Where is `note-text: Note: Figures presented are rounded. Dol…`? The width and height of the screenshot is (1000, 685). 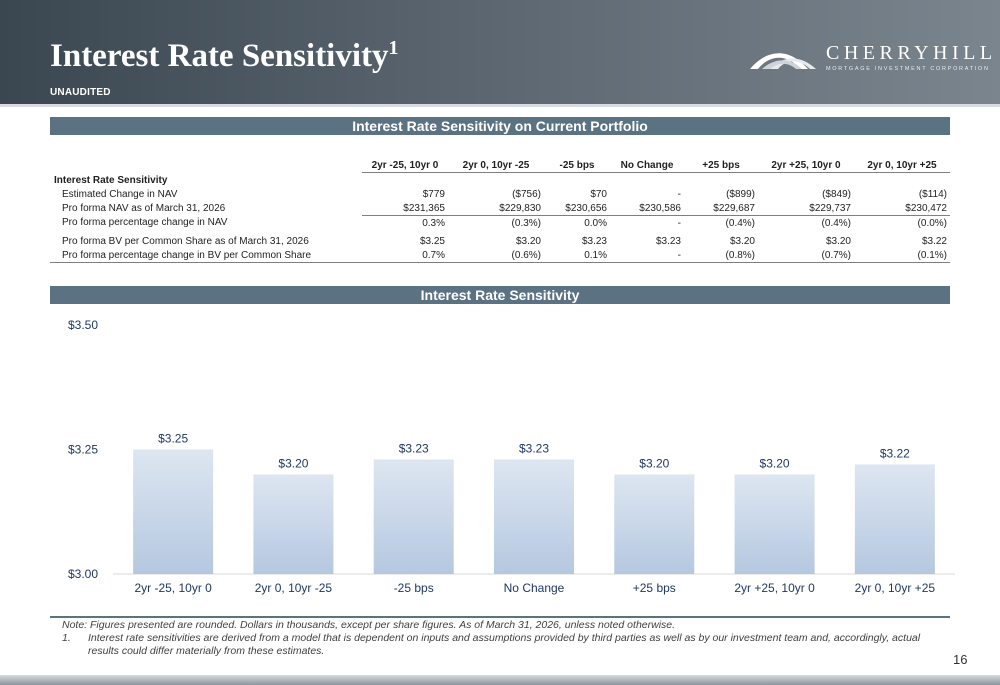 note-text: Note: Figures presented are rounded. Dol… is located at coordinates (369, 625).